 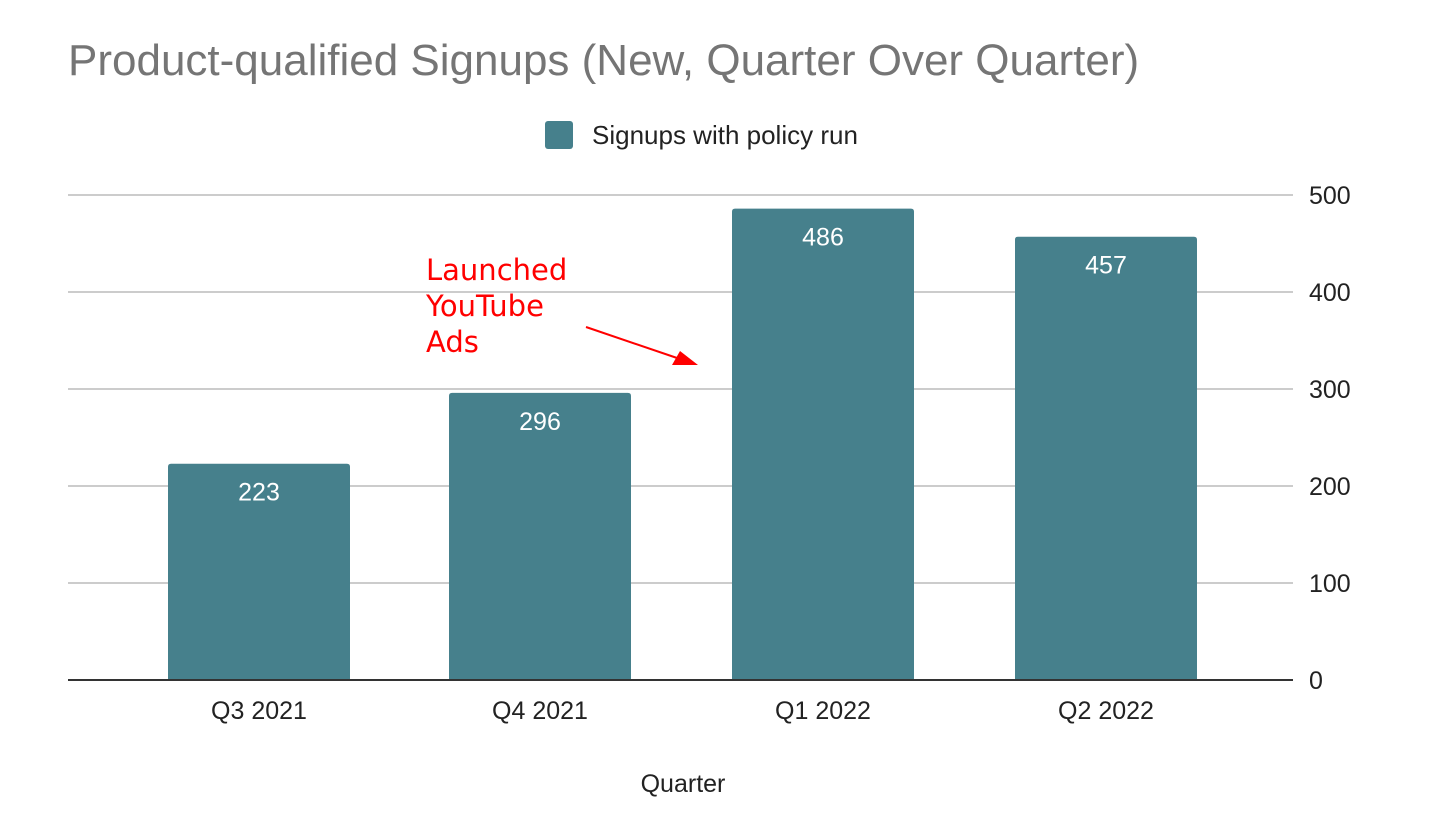 What do you see at coordinates (1330, 293) in the screenshot?
I see `y-tick-label: 400` at bounding box center [1330, 293].